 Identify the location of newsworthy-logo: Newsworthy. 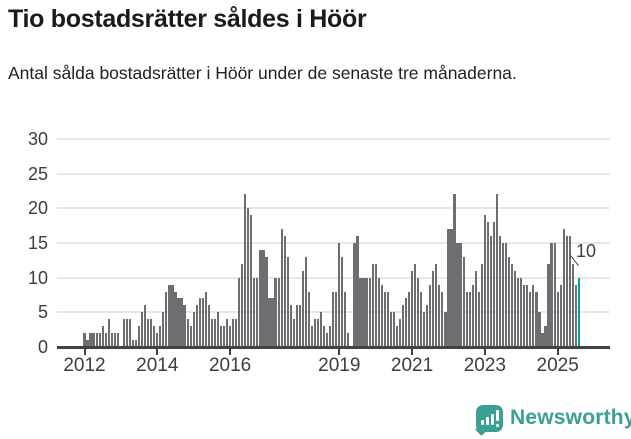
(553, 419).